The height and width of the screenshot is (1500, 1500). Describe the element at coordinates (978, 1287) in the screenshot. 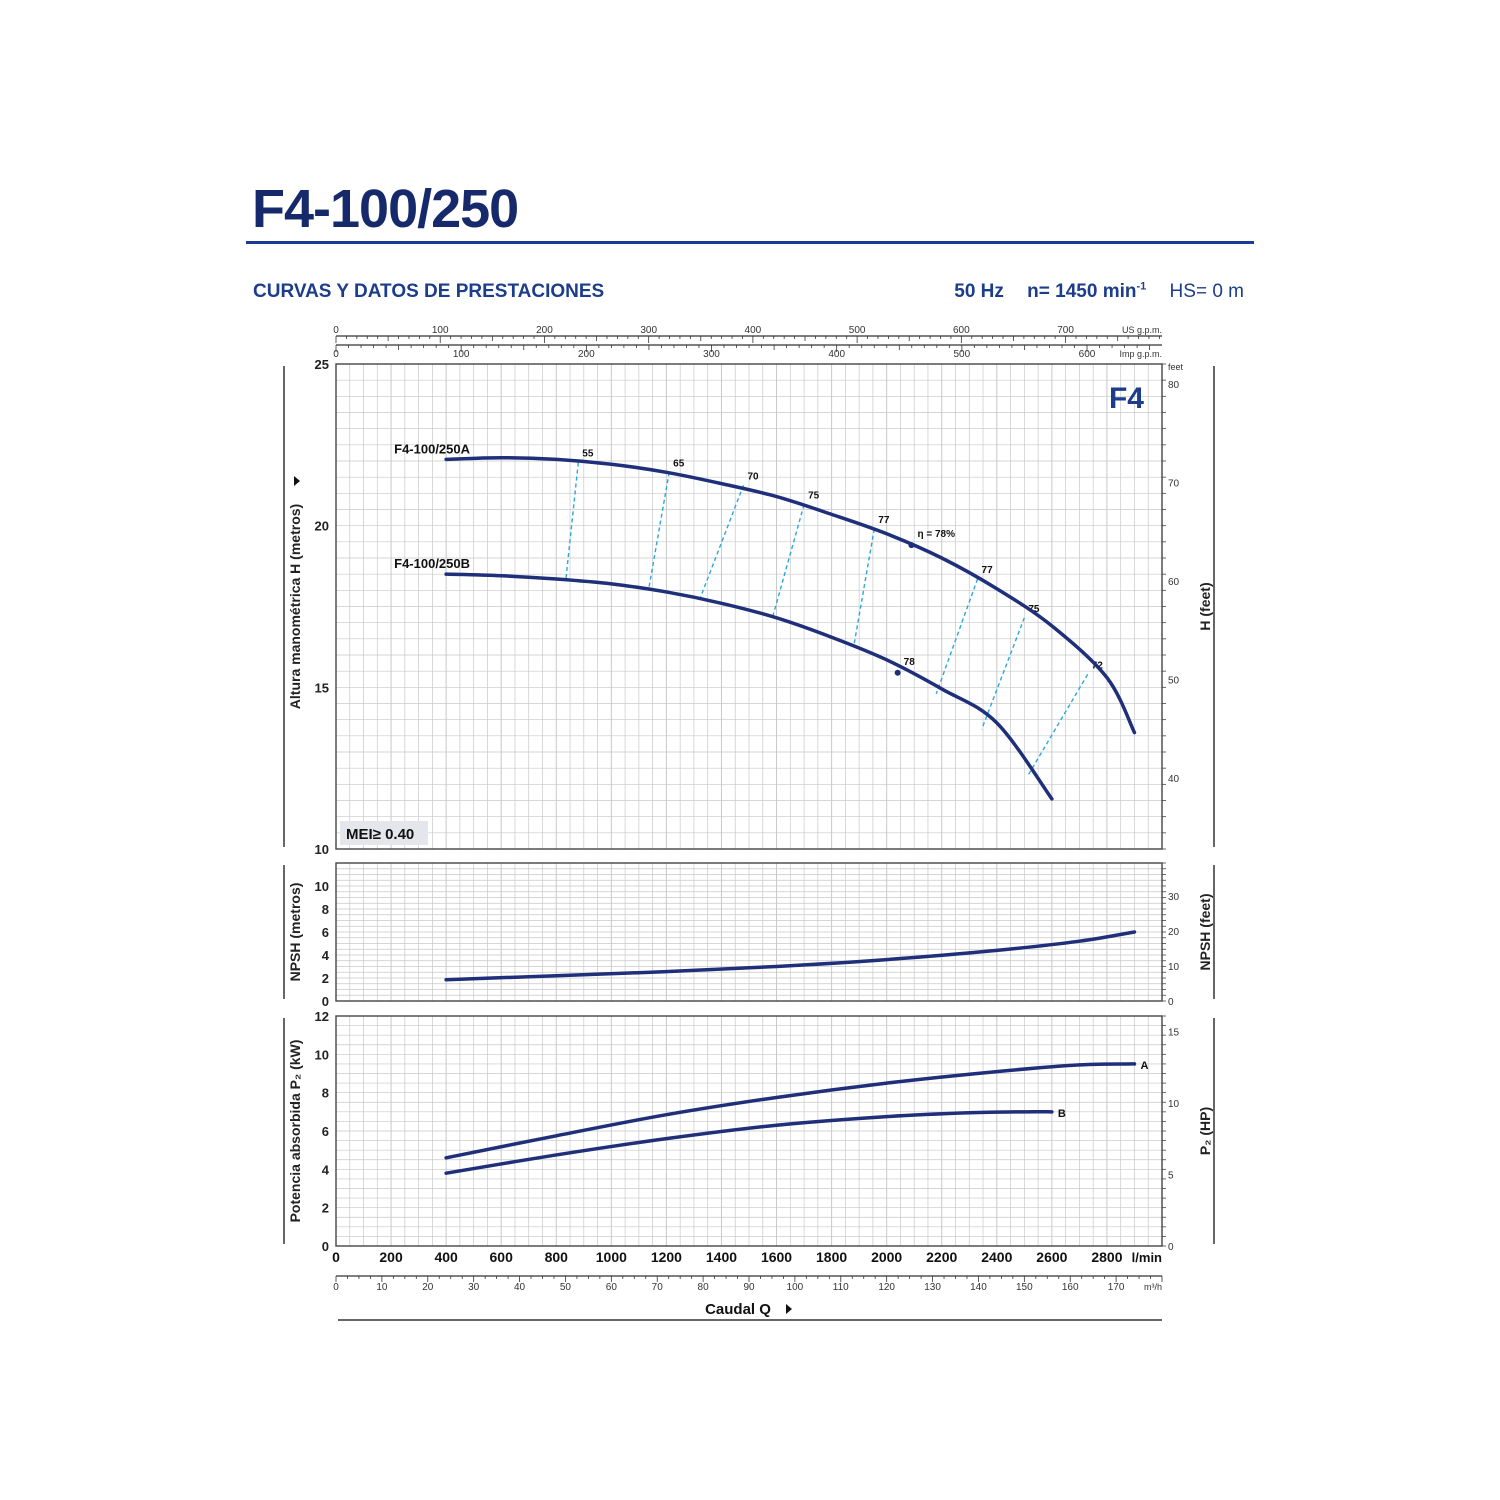

I see `x2-tick-label: 140` at that location.